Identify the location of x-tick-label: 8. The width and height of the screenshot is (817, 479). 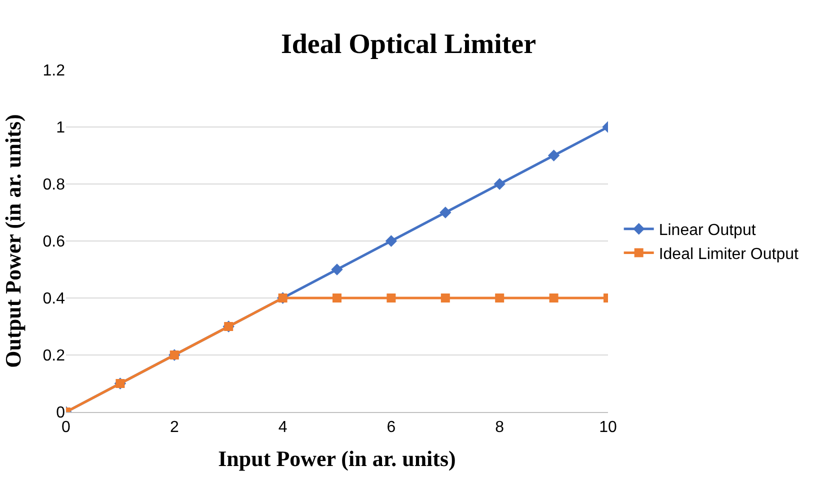
(499, 427).